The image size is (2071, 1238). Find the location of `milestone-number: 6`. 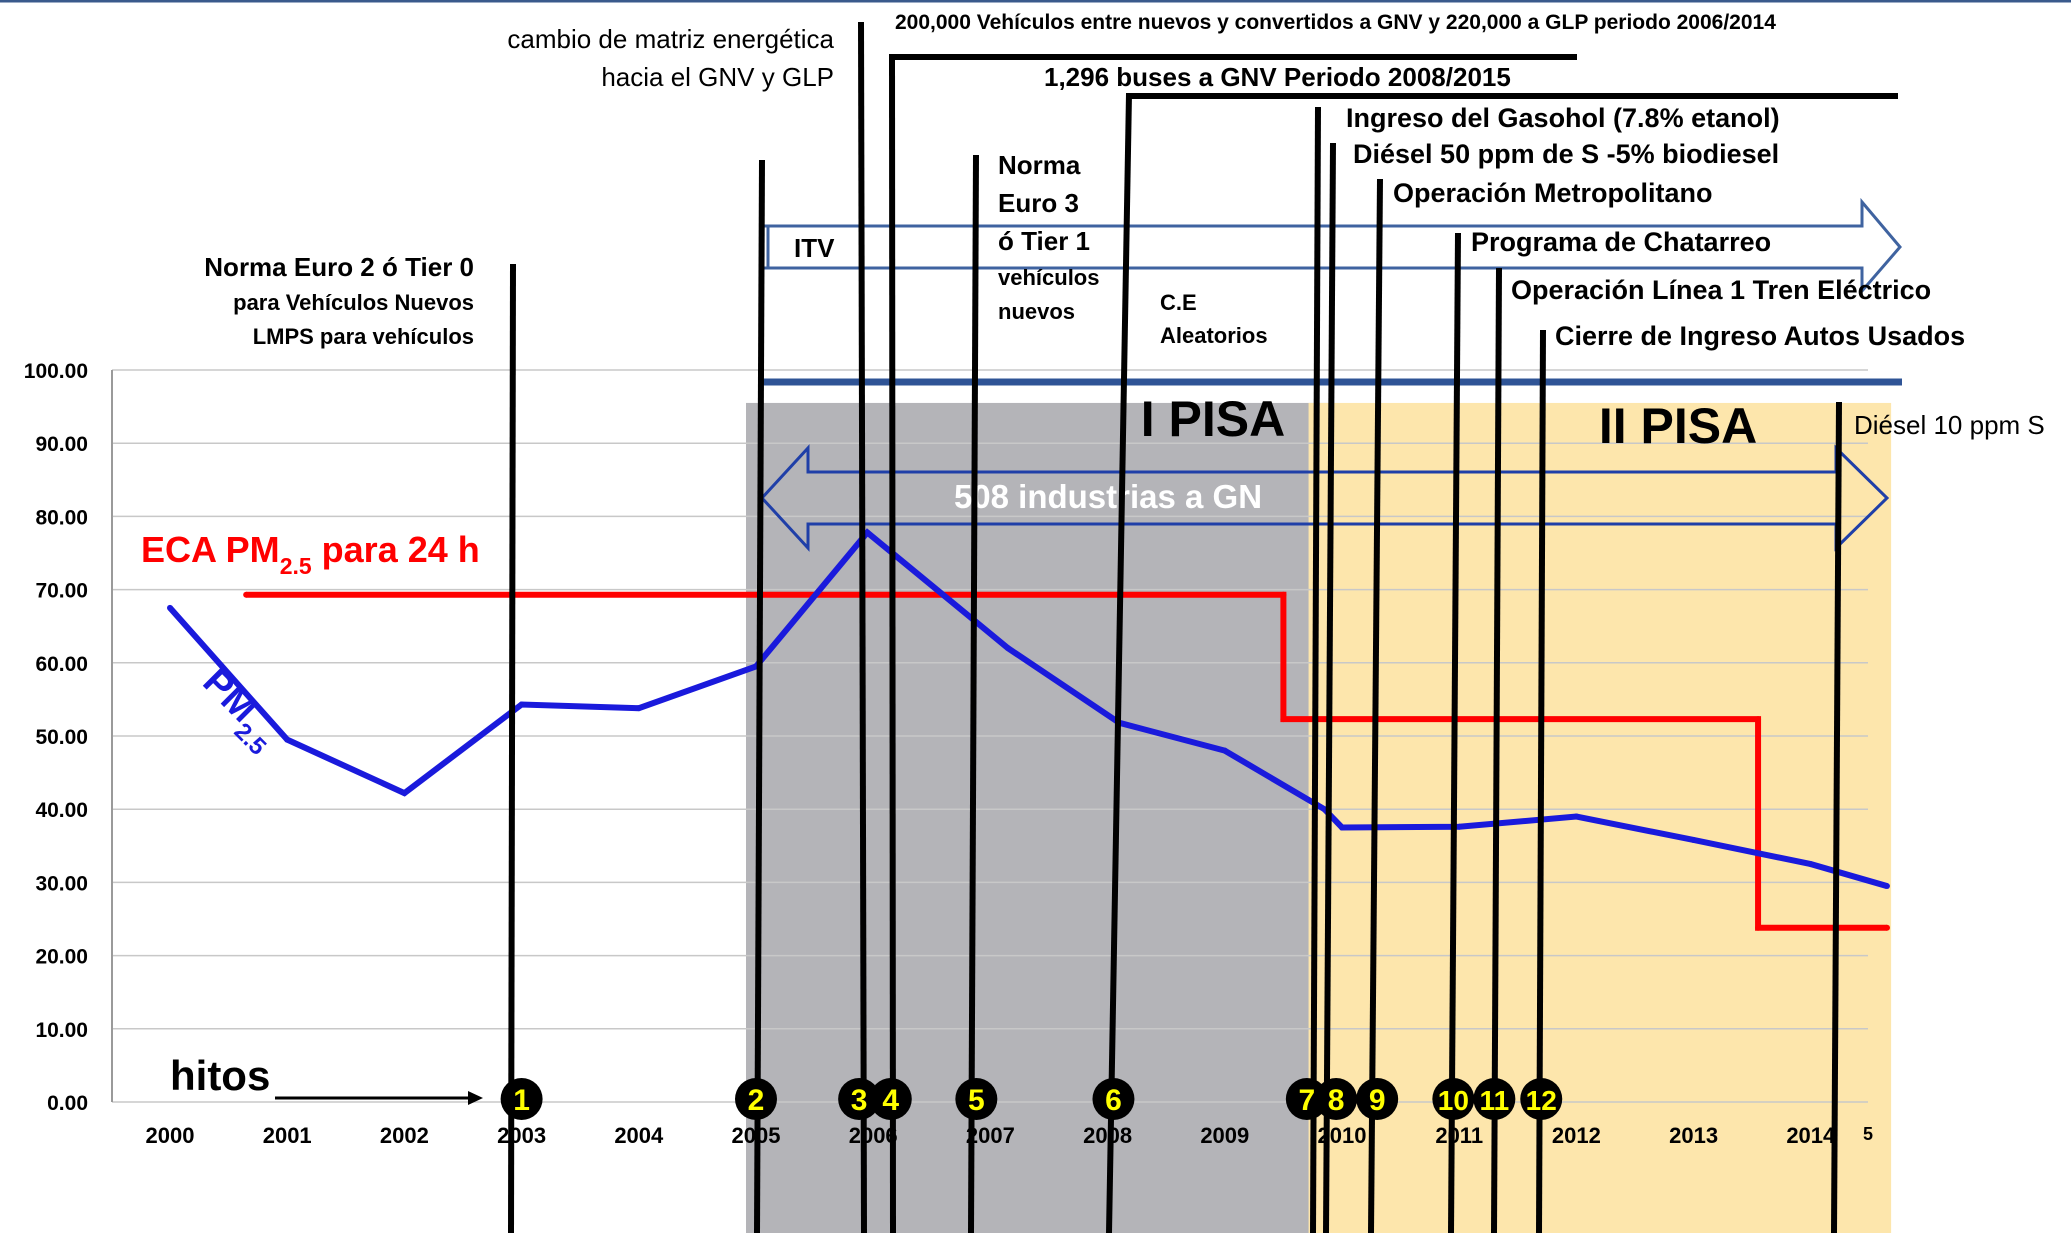

milestone-number: 6 is located at coordinates (1113, 1100).